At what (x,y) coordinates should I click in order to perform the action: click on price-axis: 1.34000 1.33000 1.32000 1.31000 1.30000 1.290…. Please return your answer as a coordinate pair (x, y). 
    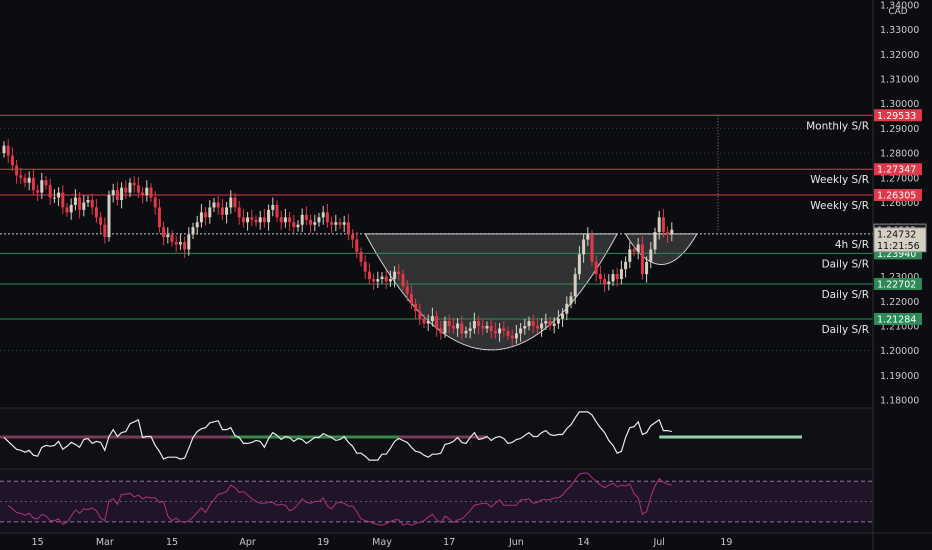
    Looking at the image, I should click on (902, 275).